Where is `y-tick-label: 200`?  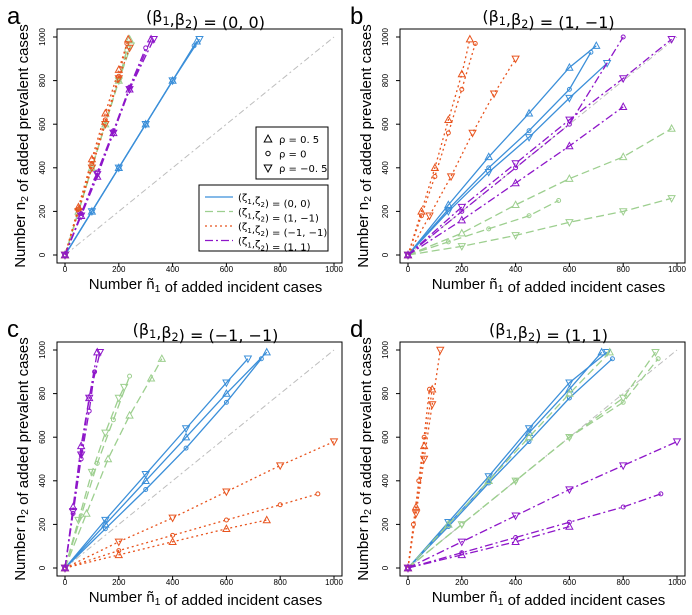 y-tick-label: 200 is located at coordinates (385, 524).